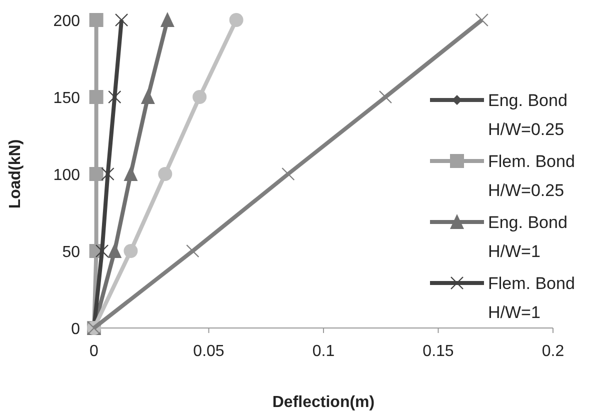  Describe the element at coordinates (71, 252) in the screenshot. I see `y-tick-label: 50` at that location.